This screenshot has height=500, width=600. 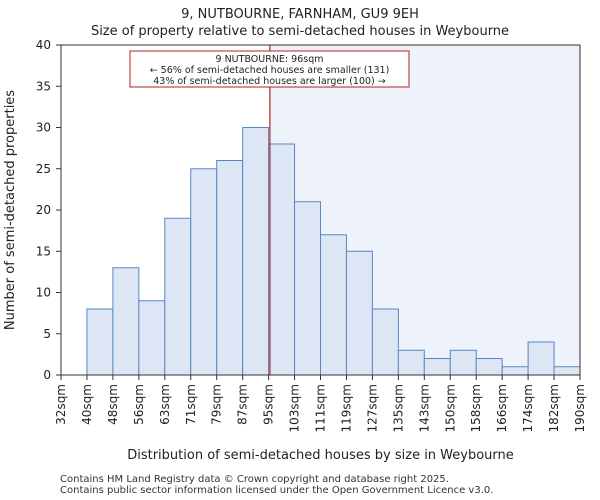 I want to click on x-tick-label: 79sqm, so click(x=217, y=404).